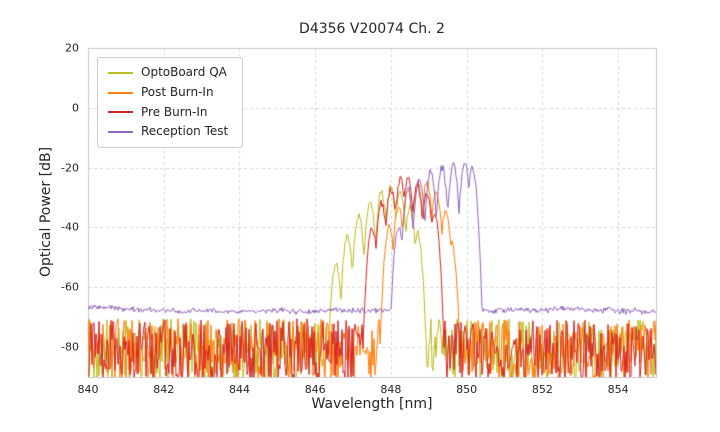 The width and height of the screenshot is (720, 432). What do you see at coordinates (185, 131) in the screenshot?
I see `legend-label: Reception Test` at bounding box center [185, 131].